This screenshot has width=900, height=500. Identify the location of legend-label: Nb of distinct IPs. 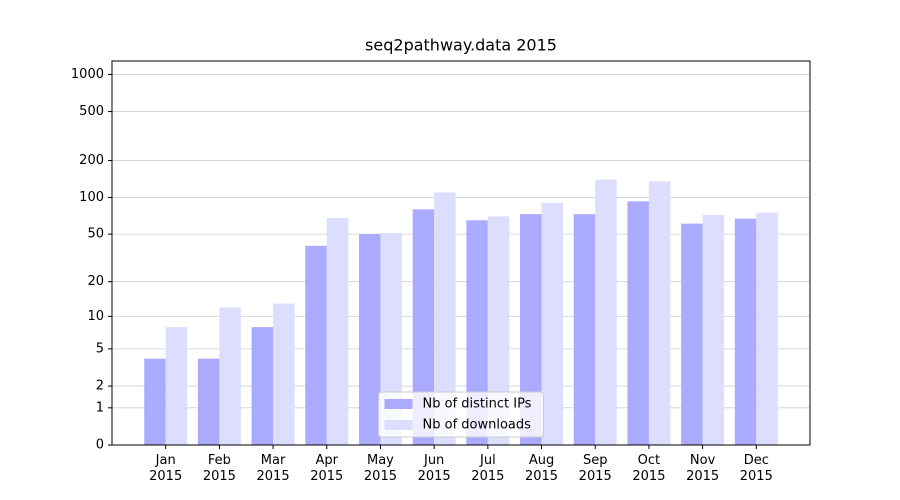
(477, 404).